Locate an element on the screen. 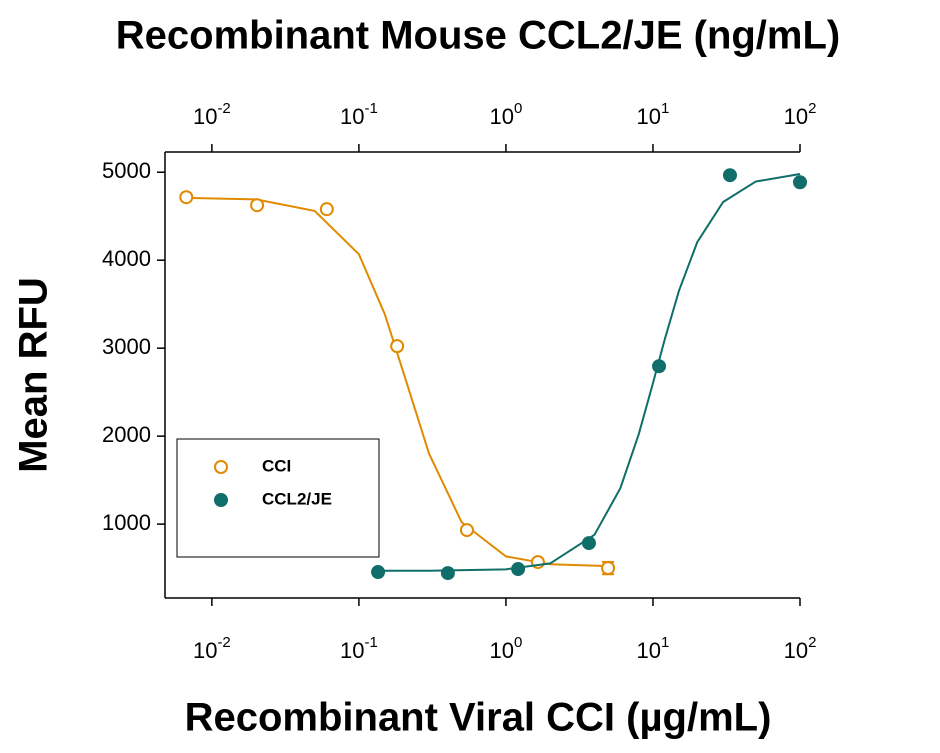 The image size is (940, 753). y-tick-label: 2000 is located at coordinates (126, 434).